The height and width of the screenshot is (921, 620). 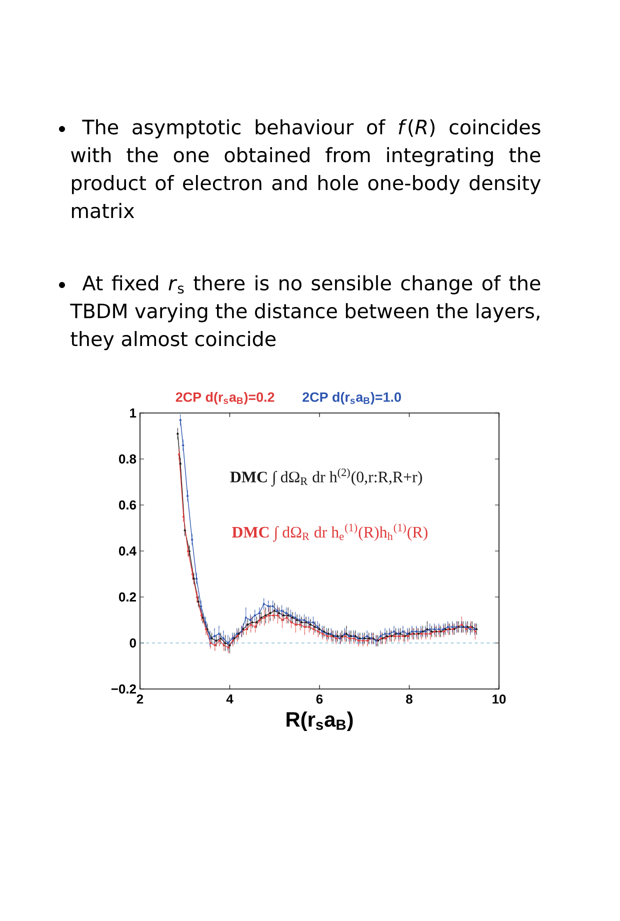 I want to click on y-tick-label: 0.6, so click(x=127, y=505).